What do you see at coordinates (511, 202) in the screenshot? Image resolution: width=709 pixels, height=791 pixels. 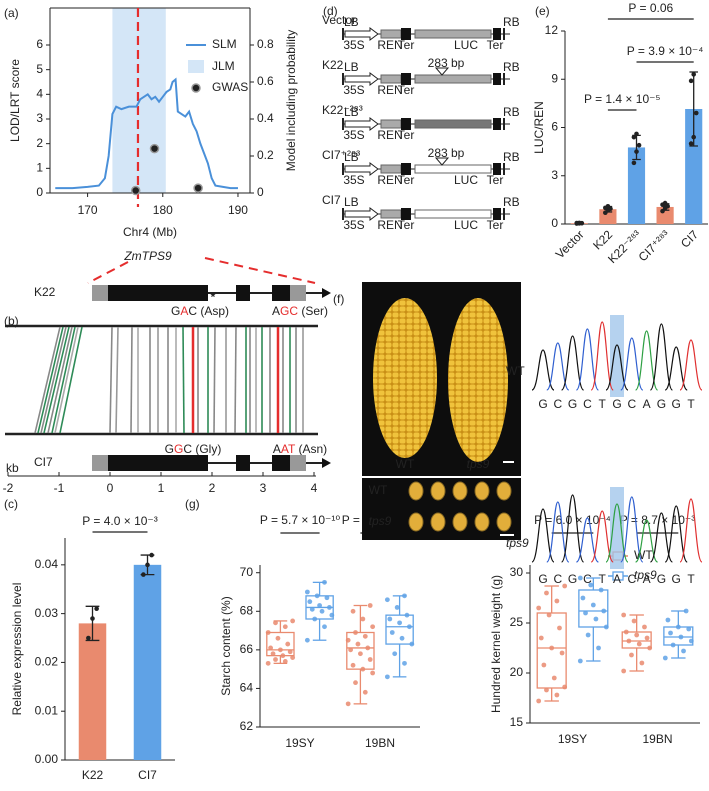 I see `border-label: RB` at bounding box center [511, 202].